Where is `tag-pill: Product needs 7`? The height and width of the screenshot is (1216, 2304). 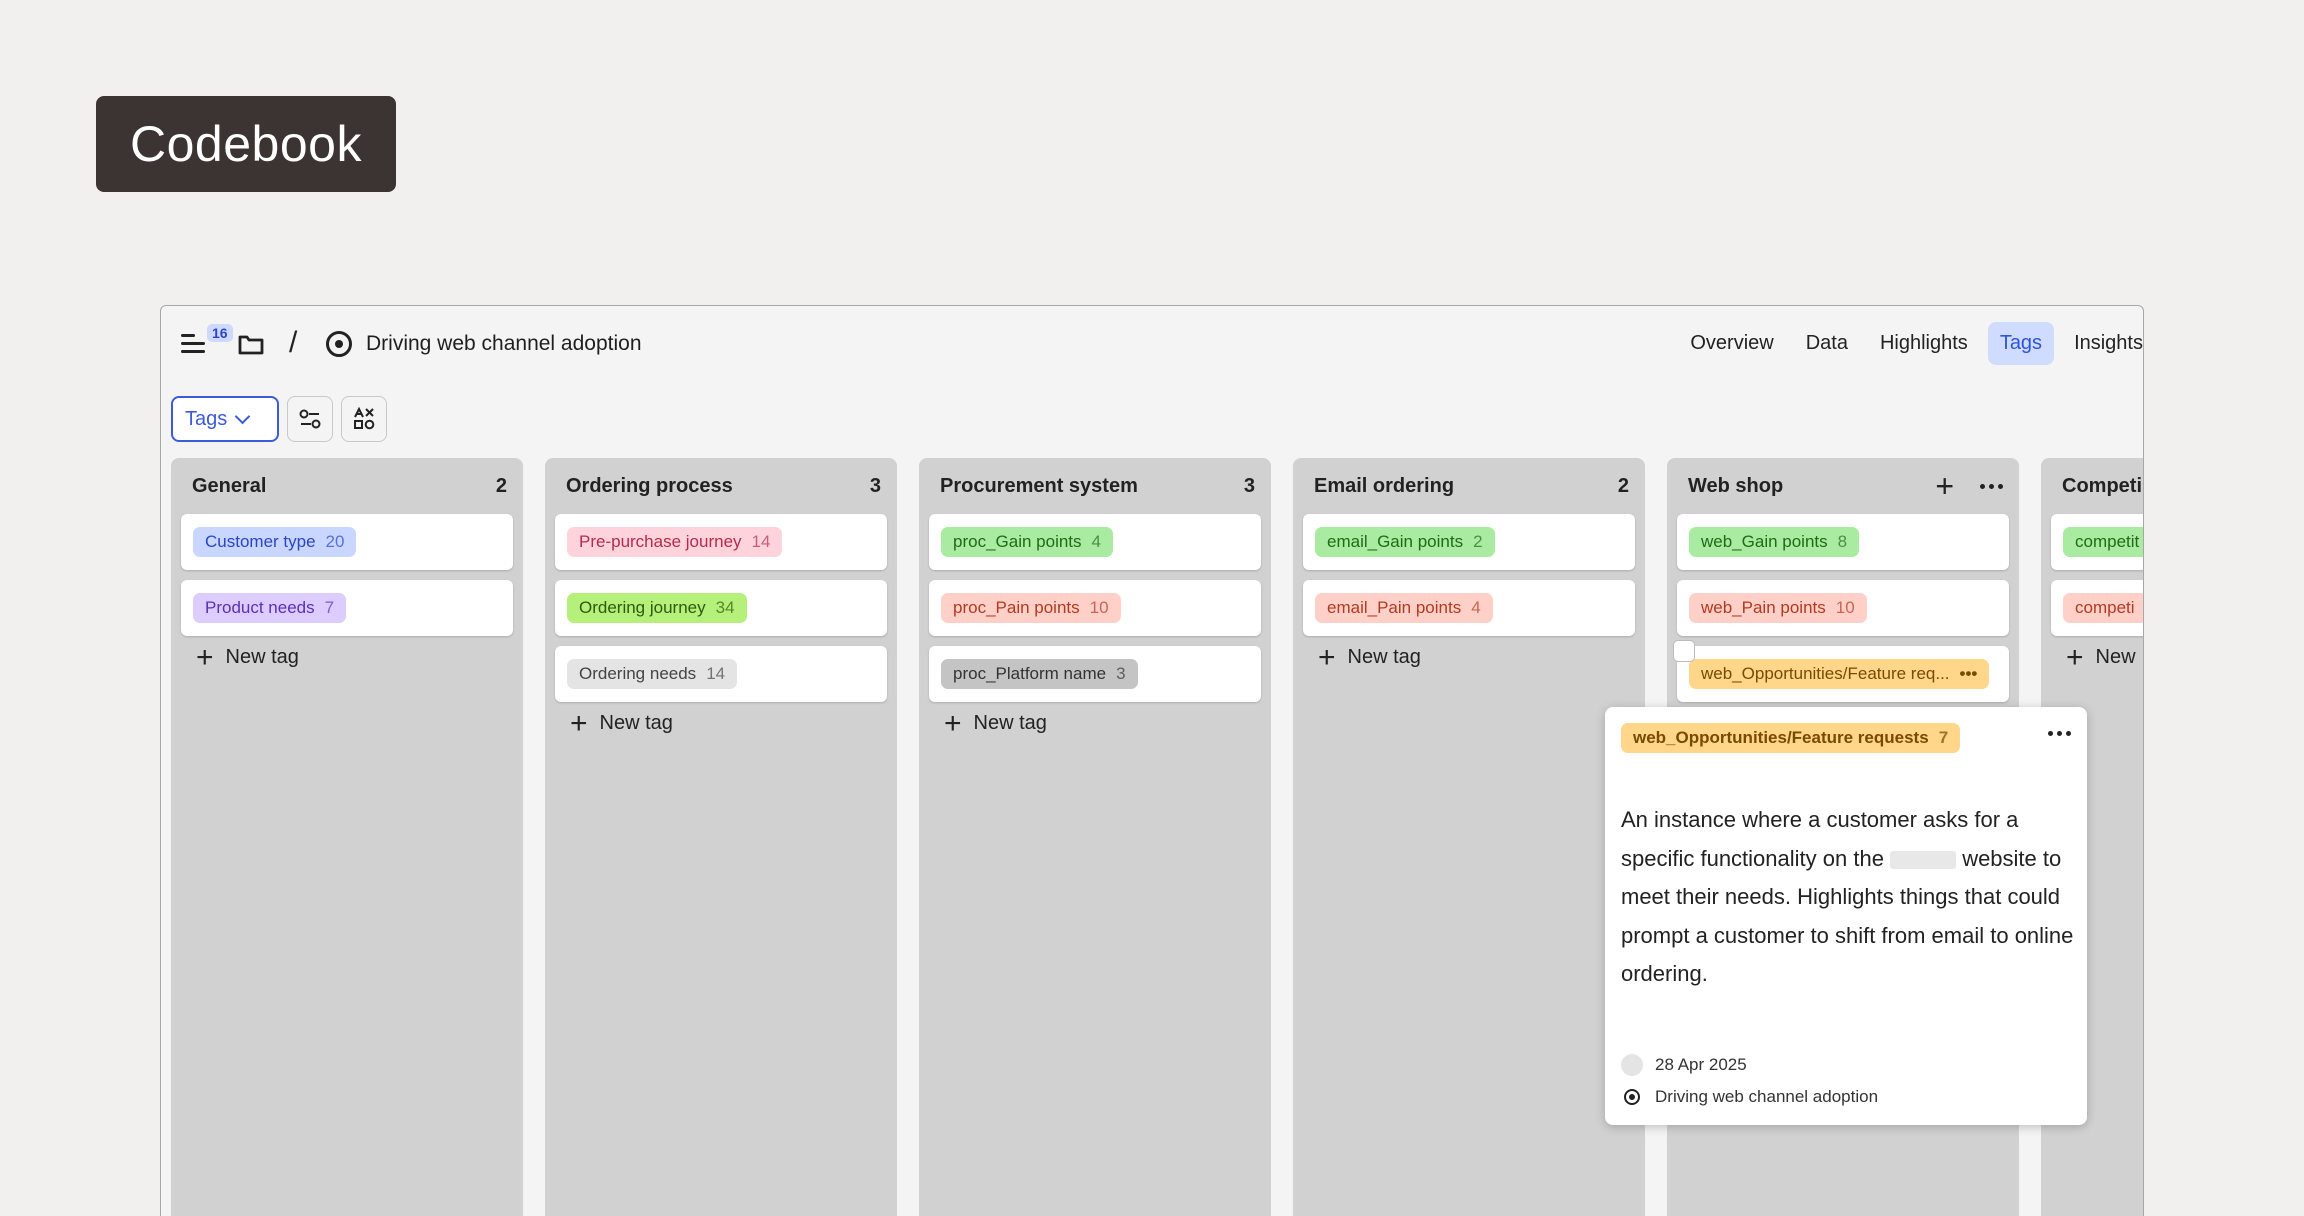
tag-pill: Product needs 7 is located at coordinates (270, 608).